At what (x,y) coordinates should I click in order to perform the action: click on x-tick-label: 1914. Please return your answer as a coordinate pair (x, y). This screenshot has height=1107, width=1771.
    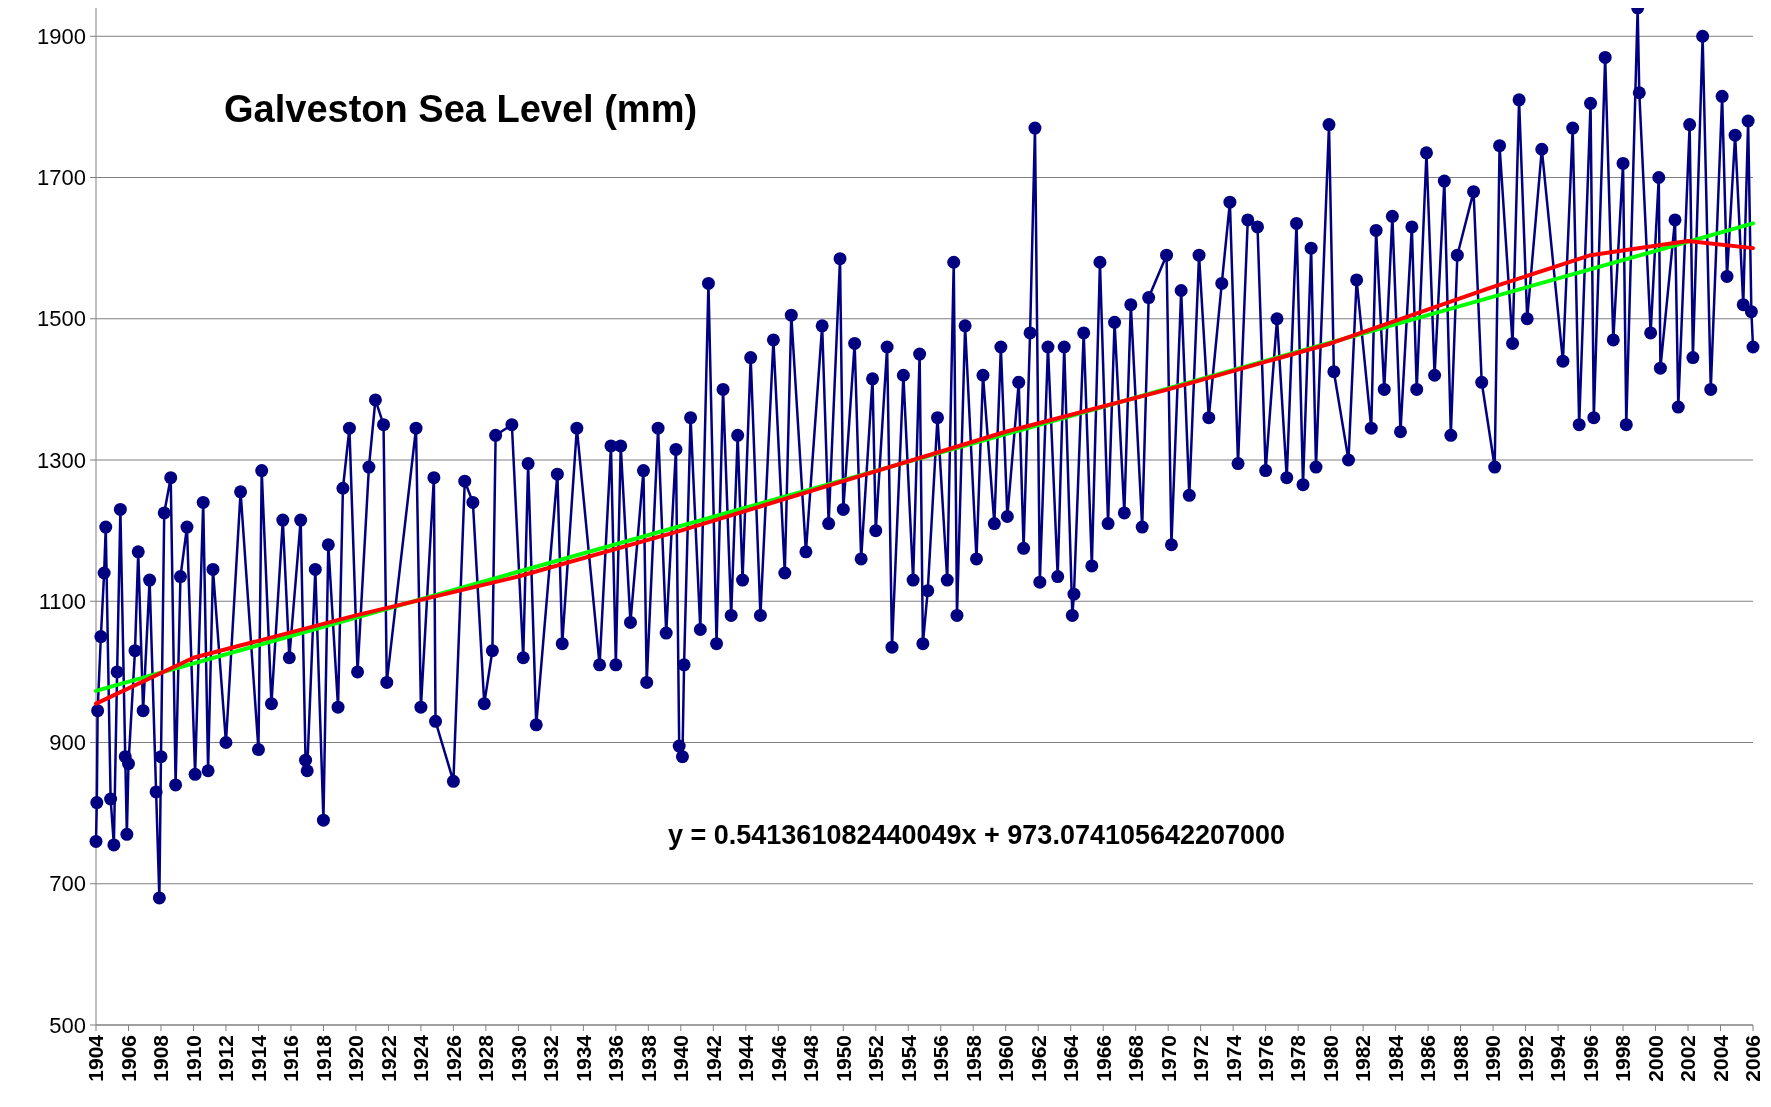
    Looking at the image, I should click on (258, 1058).